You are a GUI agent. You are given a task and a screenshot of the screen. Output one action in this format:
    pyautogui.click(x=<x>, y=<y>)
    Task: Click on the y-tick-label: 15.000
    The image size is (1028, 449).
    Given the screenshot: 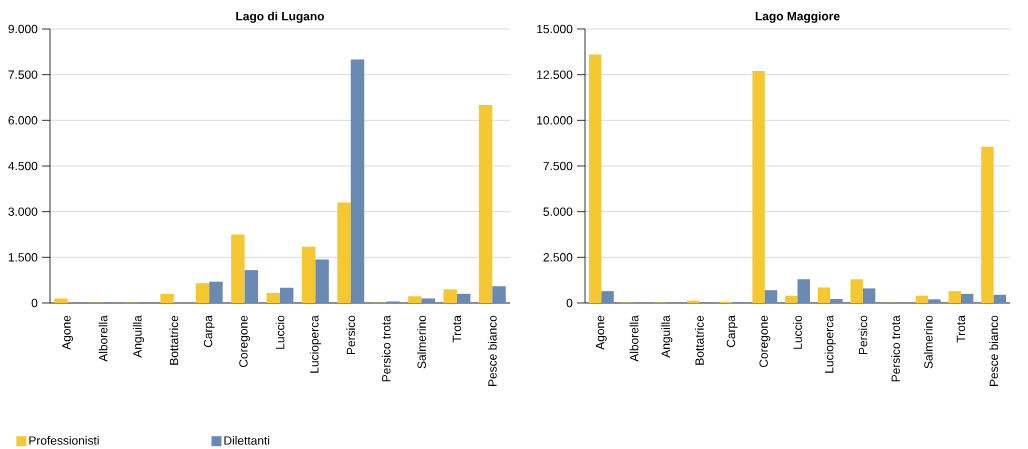 What is the action you would take?
    pyautogui.click(x=555, y=29)
    